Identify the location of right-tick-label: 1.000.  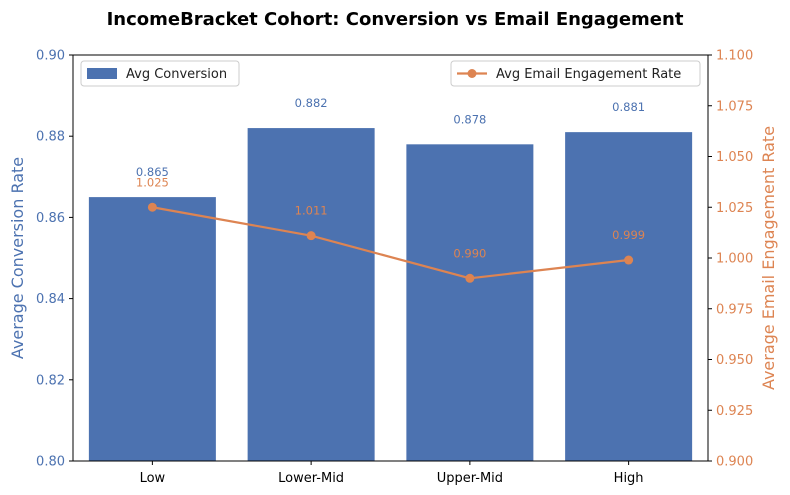
(734, 259).